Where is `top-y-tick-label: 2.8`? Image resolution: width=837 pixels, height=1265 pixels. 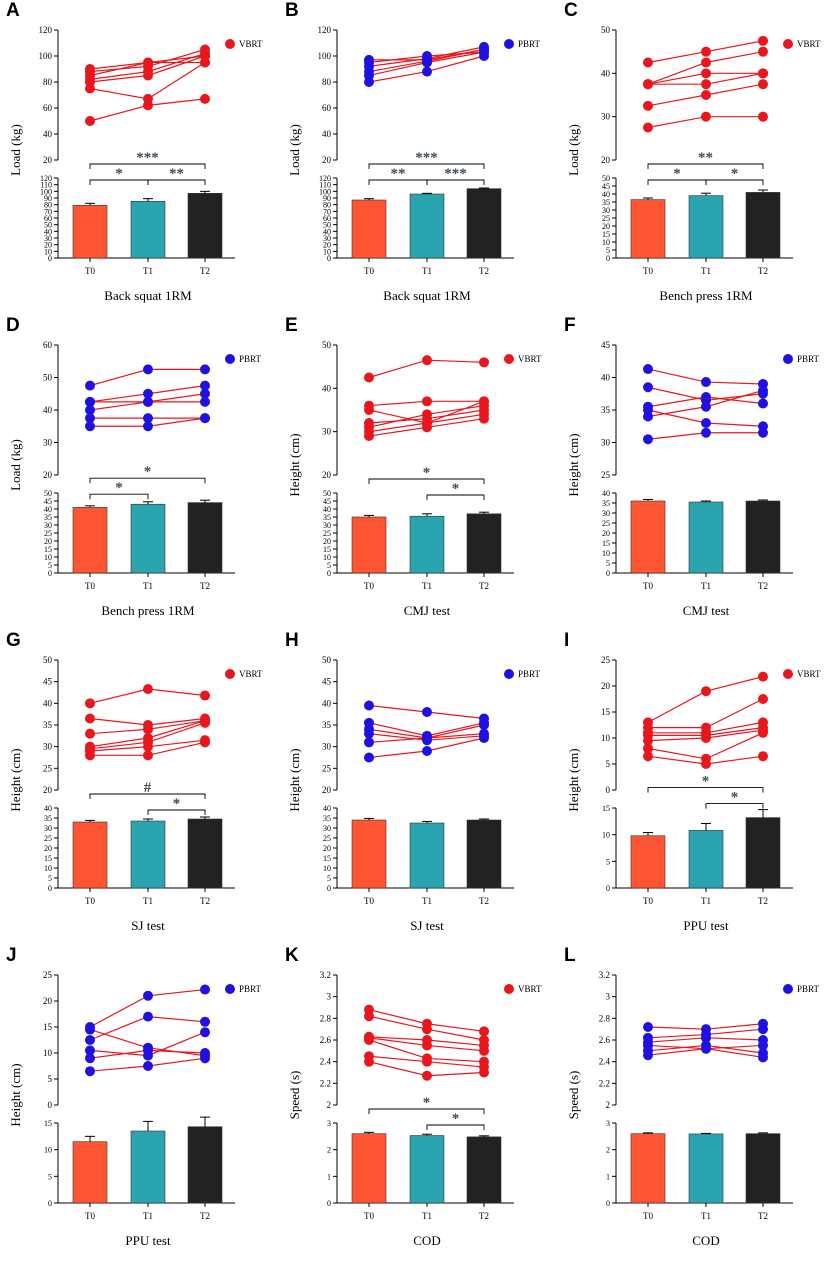 top-y-tick-label: 2.8 is located at coordinates (605, 1018).